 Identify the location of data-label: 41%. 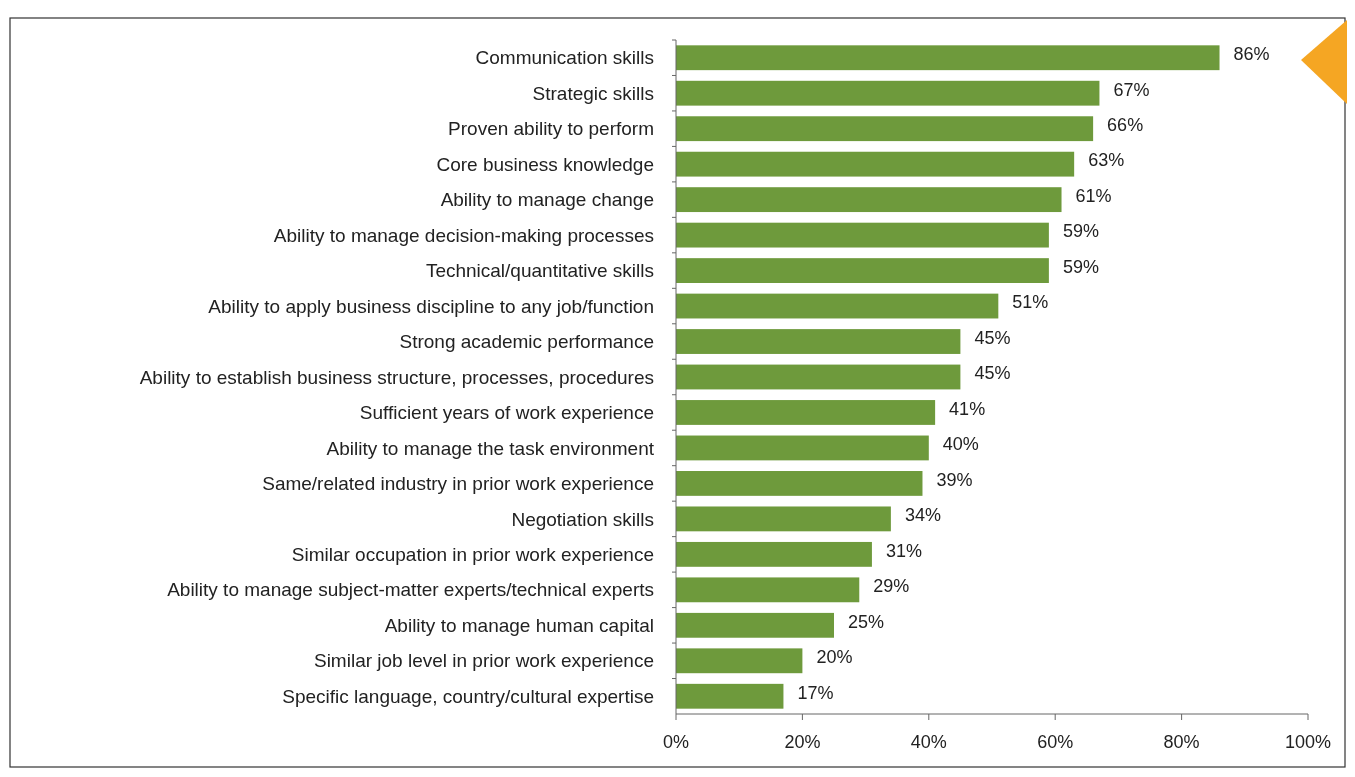
(967, 408).